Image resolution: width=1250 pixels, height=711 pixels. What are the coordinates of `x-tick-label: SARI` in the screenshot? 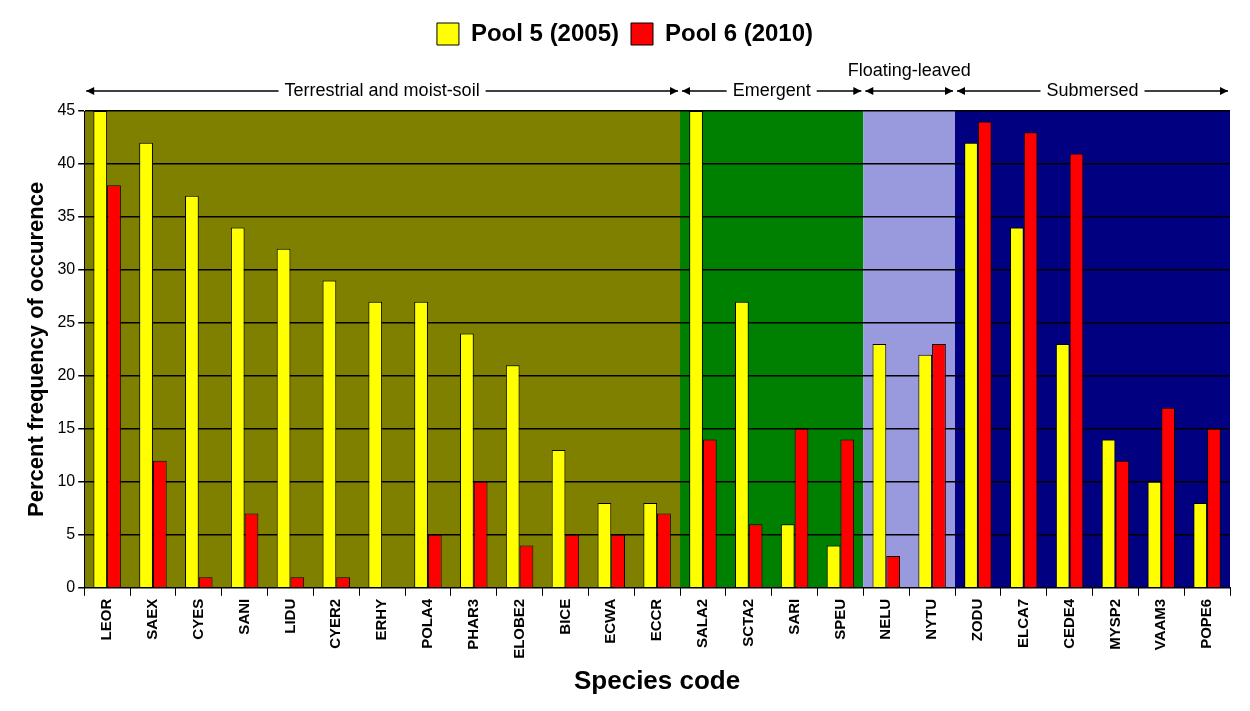 It's located at (793, 616).